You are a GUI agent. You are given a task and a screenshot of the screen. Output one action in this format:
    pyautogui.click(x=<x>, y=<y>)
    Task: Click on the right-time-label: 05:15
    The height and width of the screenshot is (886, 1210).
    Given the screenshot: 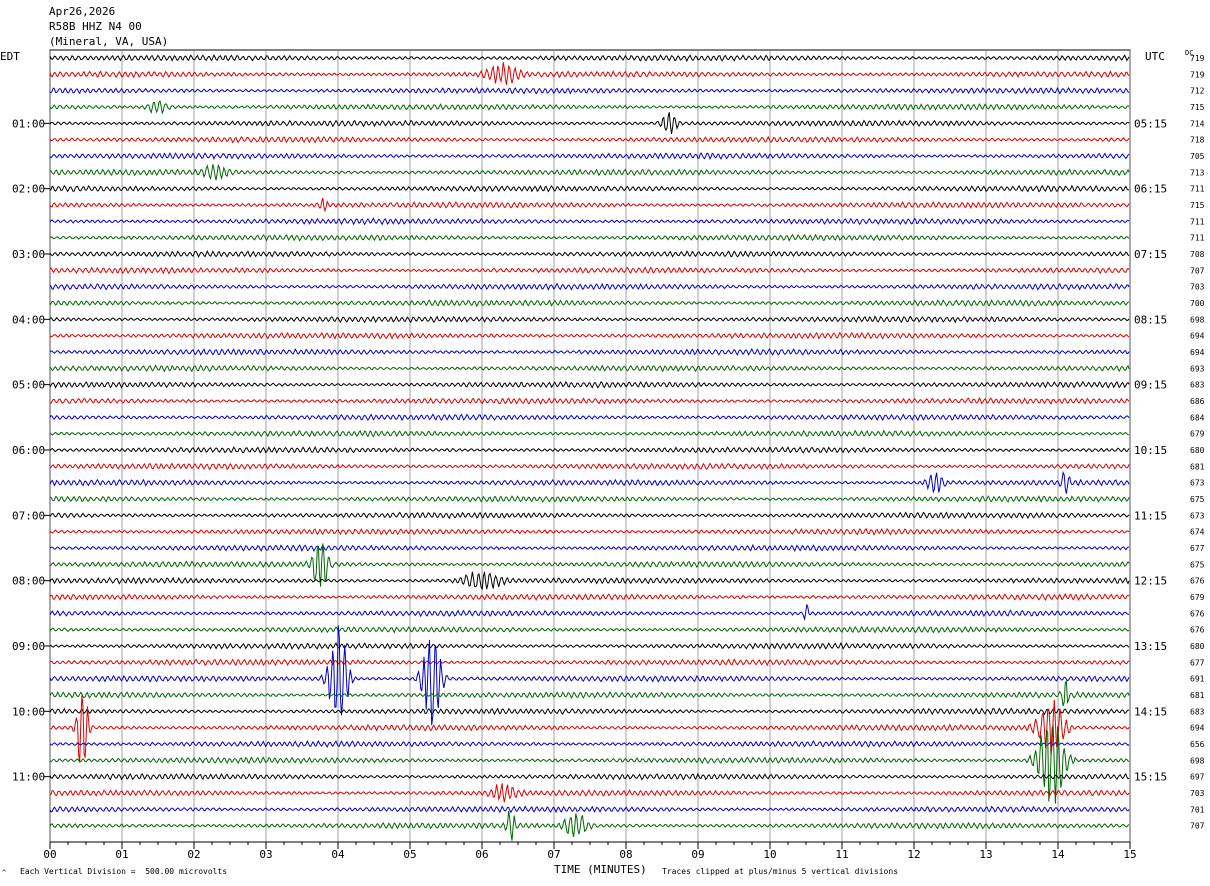 What is the action you would take?
    pyautogui.click(x=1150, y=123)
    